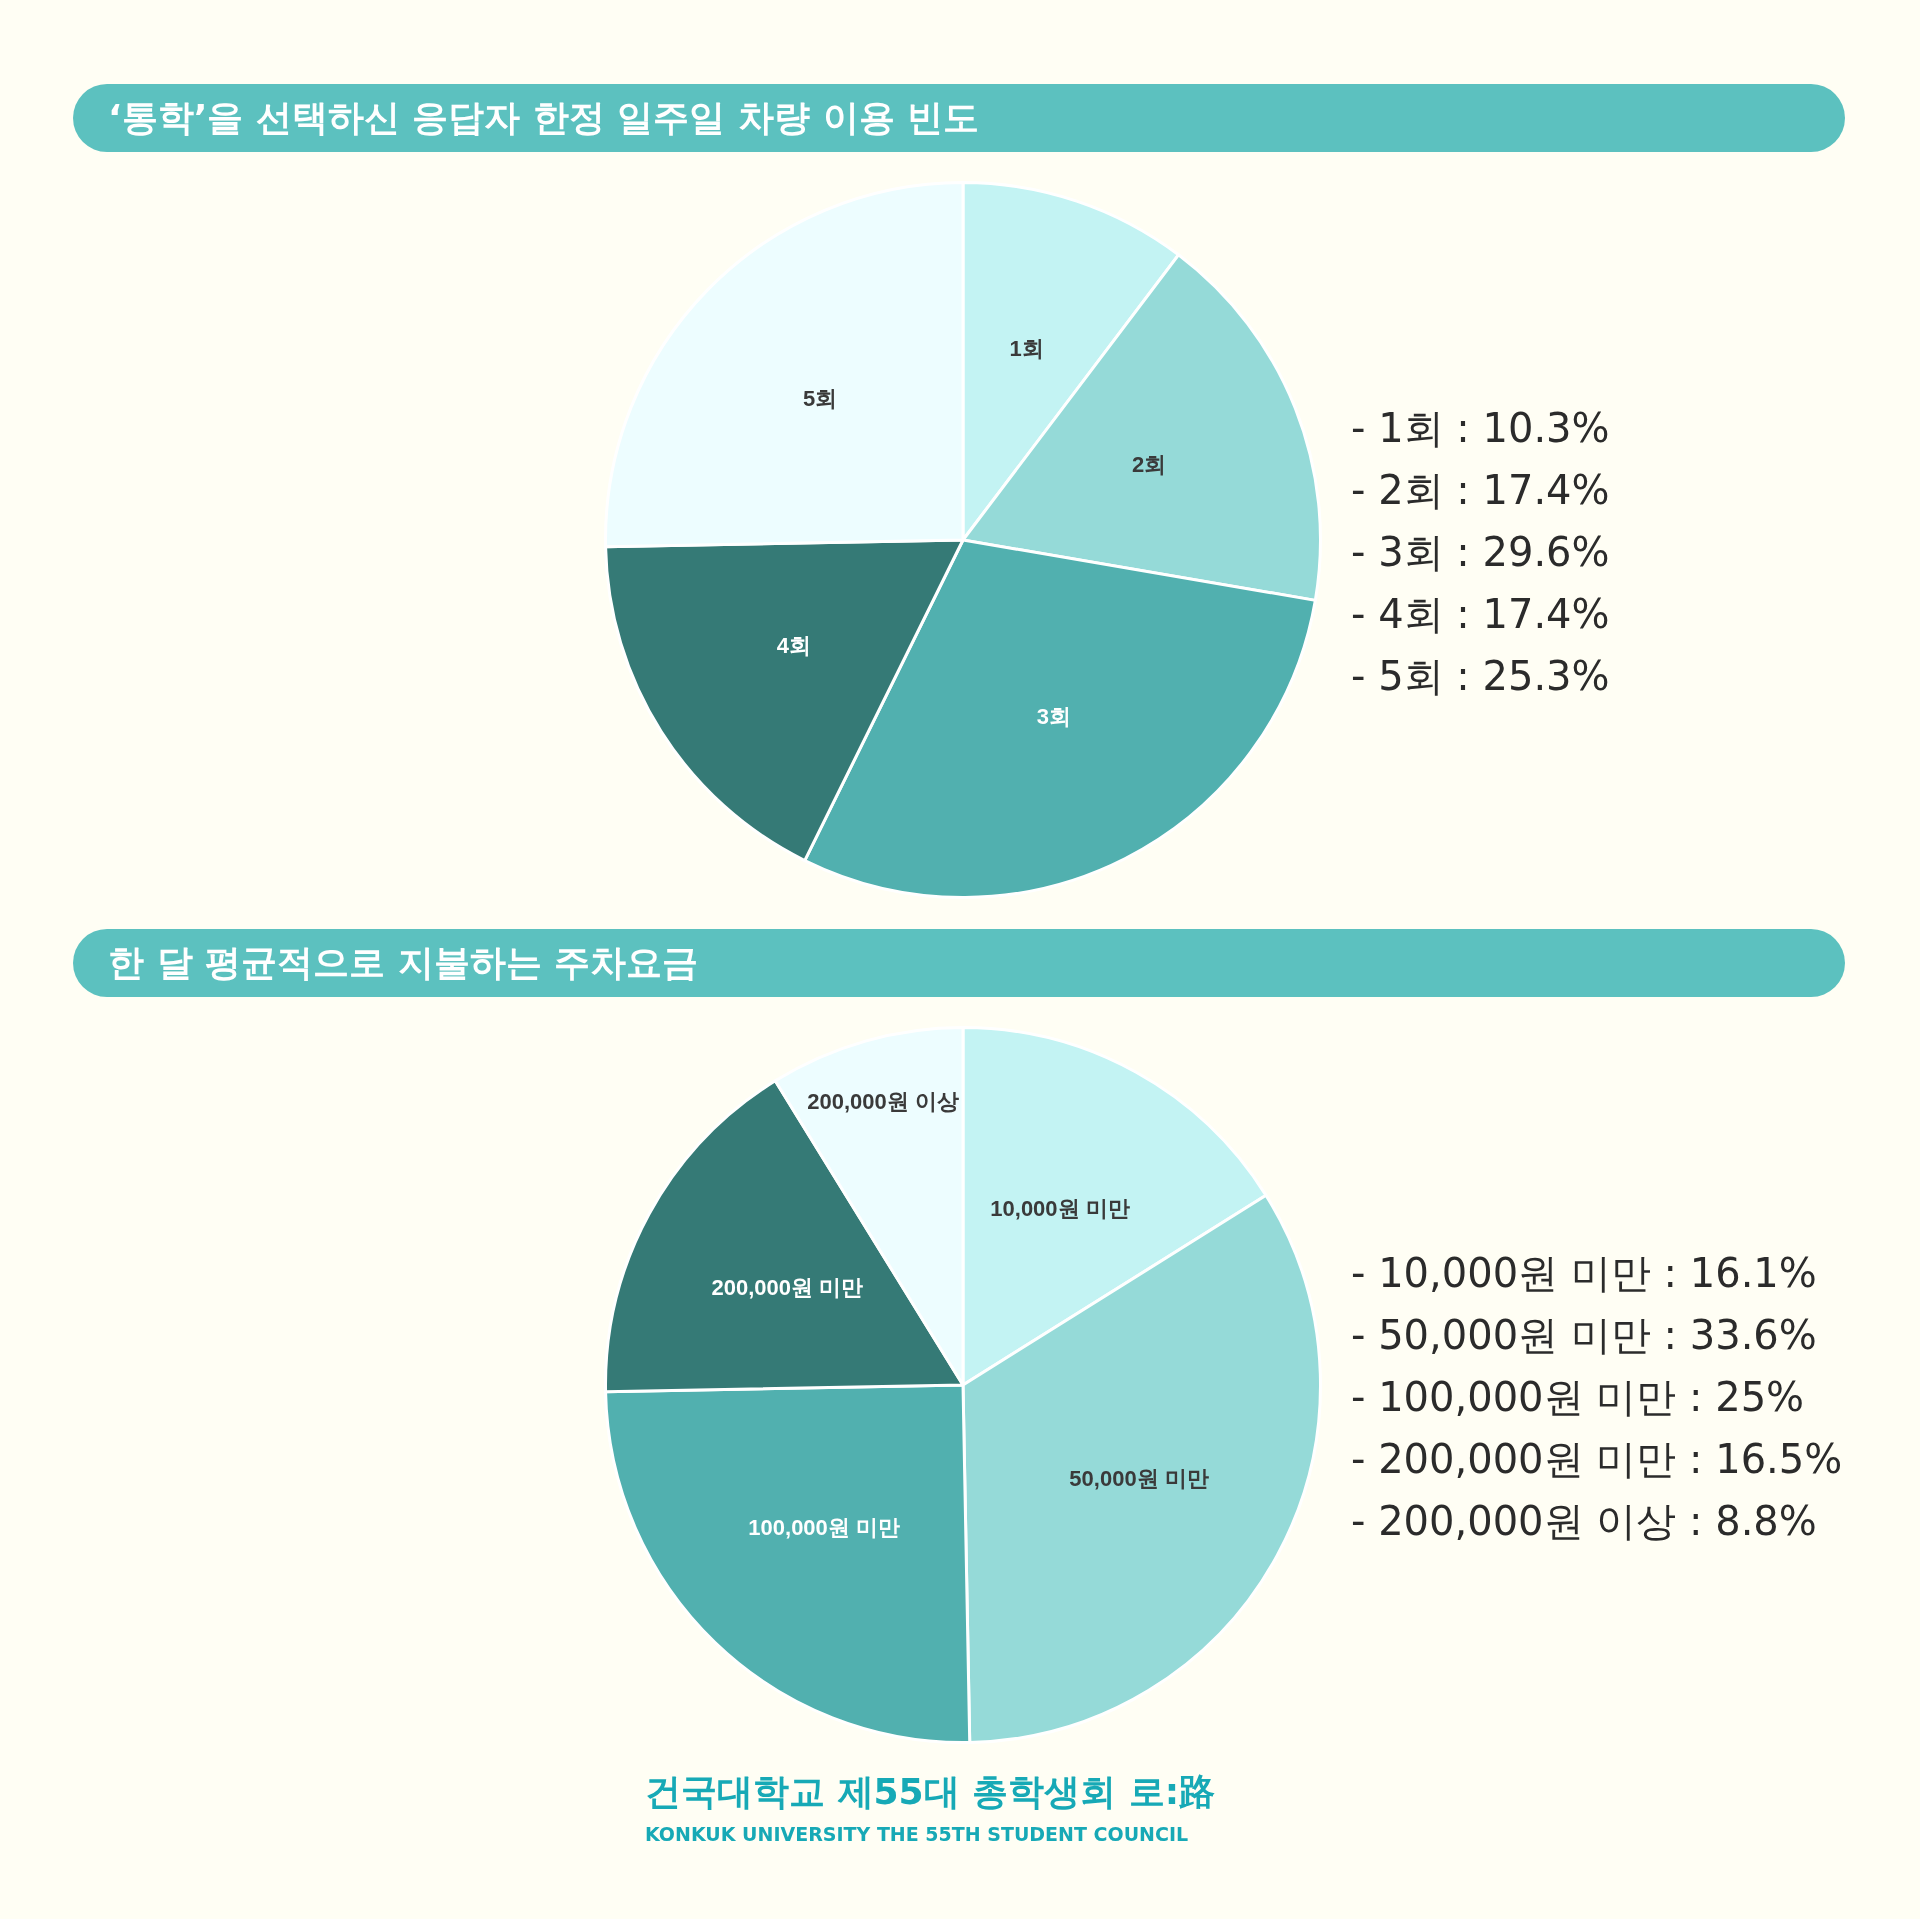 The image size is (1920, 1919). I want to click on slice-label: 200,000원 미만, so click(787, 1288).